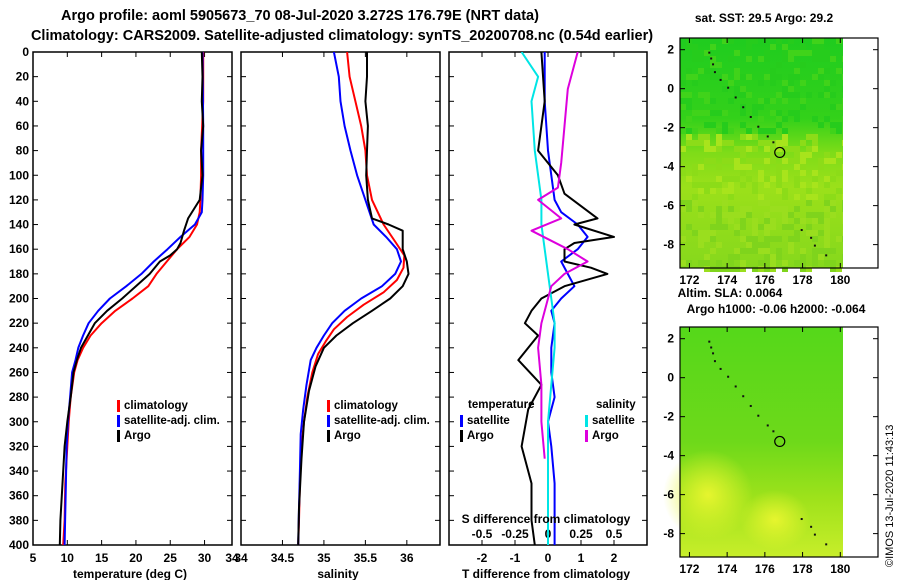  What do you see at coordinates (19, 520) in the screenshot?
I see `depth-tick-label: 380` at bounding box center [19, 520].